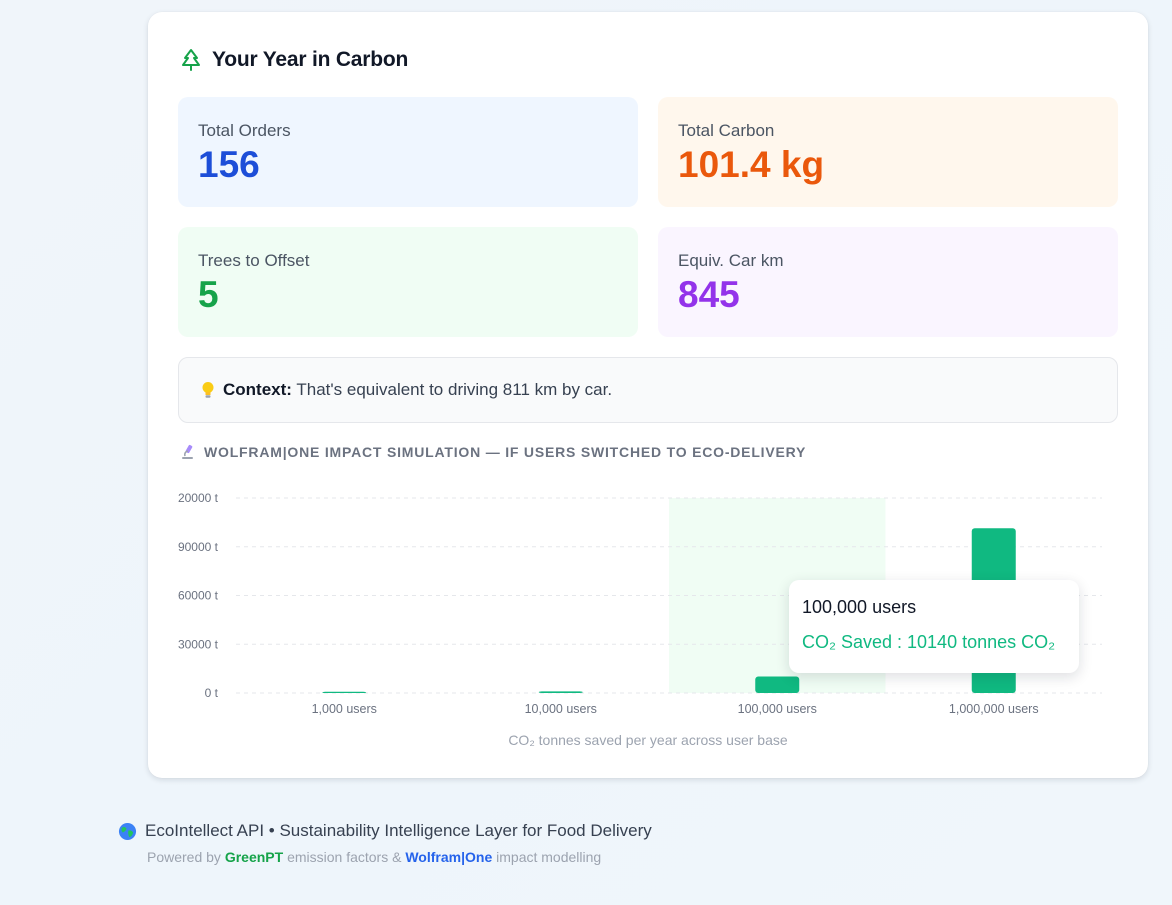 The width and height of the screenshot is (1172, 905). What do you see at coordinates (257, 389) in the screenshot?
I see `context-label: Context:` at bounding box center [257, 389].